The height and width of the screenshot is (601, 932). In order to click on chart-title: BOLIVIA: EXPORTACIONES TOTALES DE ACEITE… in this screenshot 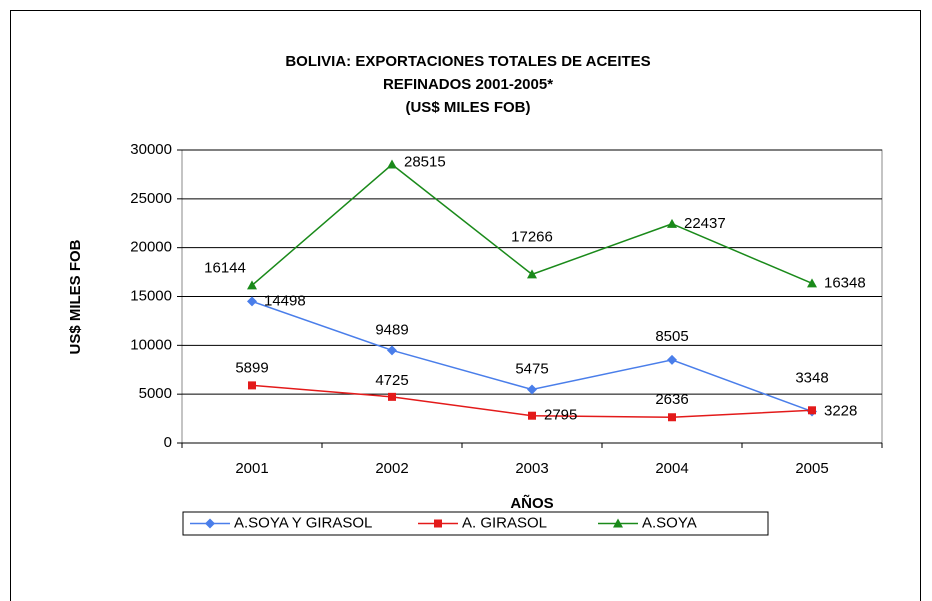, I will do `click(467, 61)`.